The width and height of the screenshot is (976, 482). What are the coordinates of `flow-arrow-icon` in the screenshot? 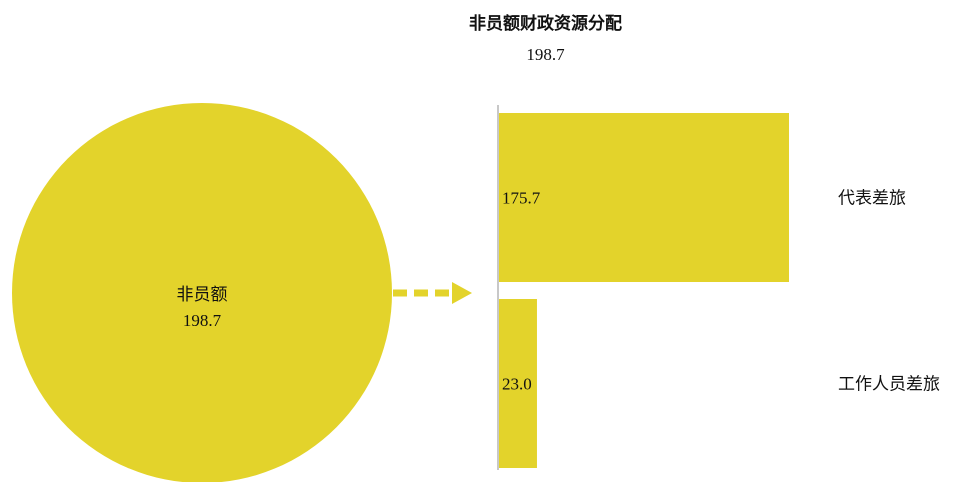 It's located at (432, 293).